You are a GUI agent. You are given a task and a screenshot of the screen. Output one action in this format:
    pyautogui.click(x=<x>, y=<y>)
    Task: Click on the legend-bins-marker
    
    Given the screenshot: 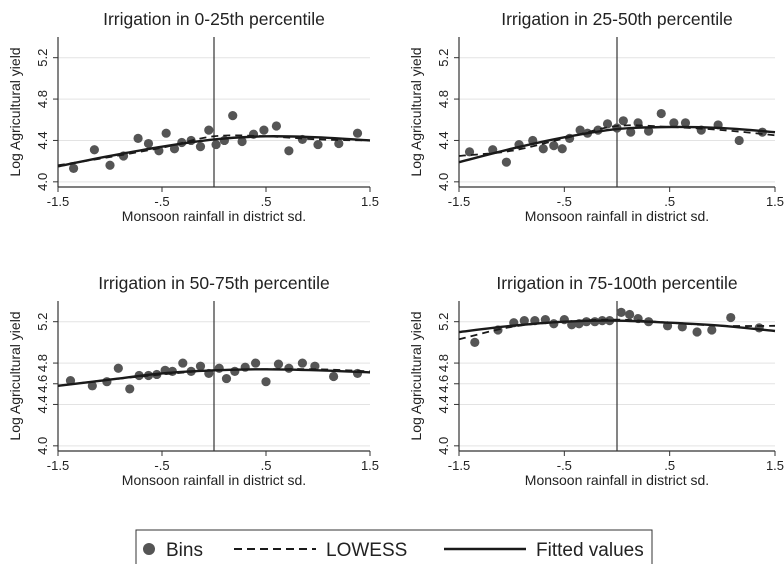 What is the action you would take?
    pyautogui.click(x=149, y=549)
    